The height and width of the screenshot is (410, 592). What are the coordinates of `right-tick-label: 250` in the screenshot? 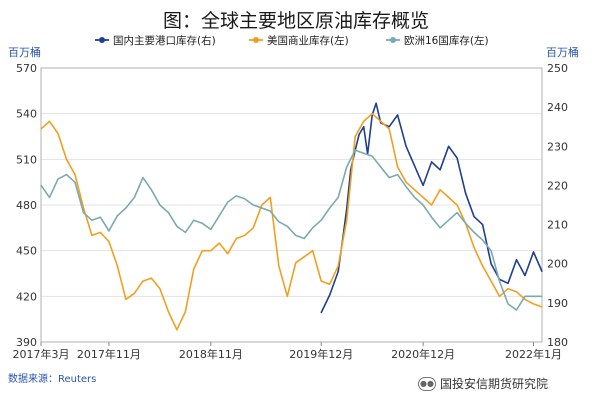 It's located at (557, 68).